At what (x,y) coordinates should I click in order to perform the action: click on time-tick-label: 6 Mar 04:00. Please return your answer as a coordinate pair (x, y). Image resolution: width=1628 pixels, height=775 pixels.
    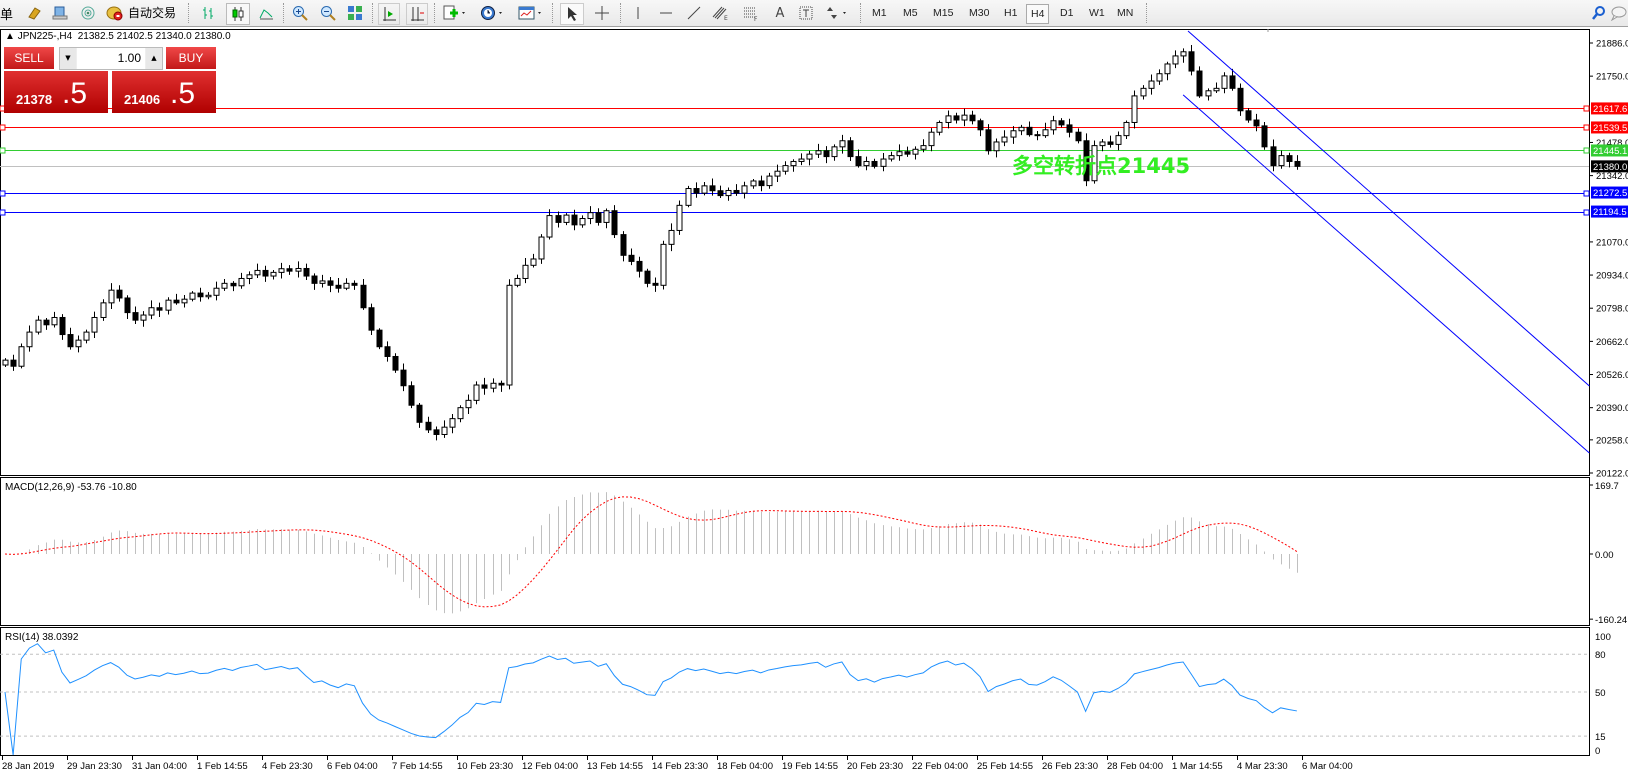
    Looking at the image, I should click on (1327, 766).